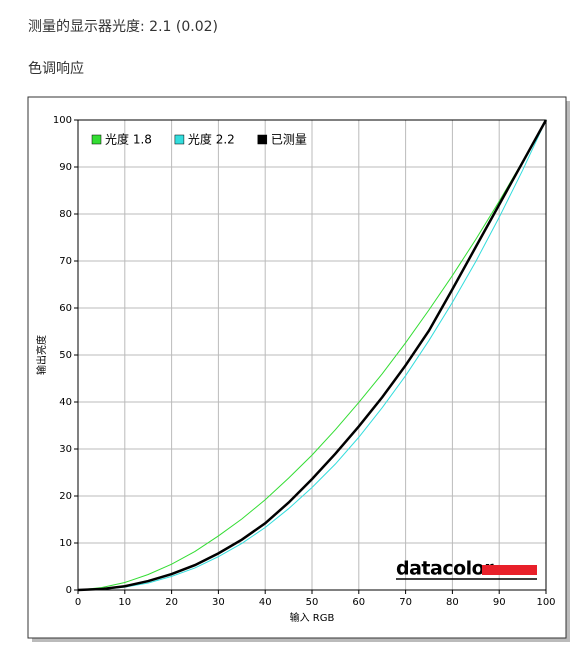 This screenshot has height=661, width=586. What do you see at coordinates (41, 355) in the screenshot?
I see `y-axis-label: 输出亮度` at bounding box center [41, 355].